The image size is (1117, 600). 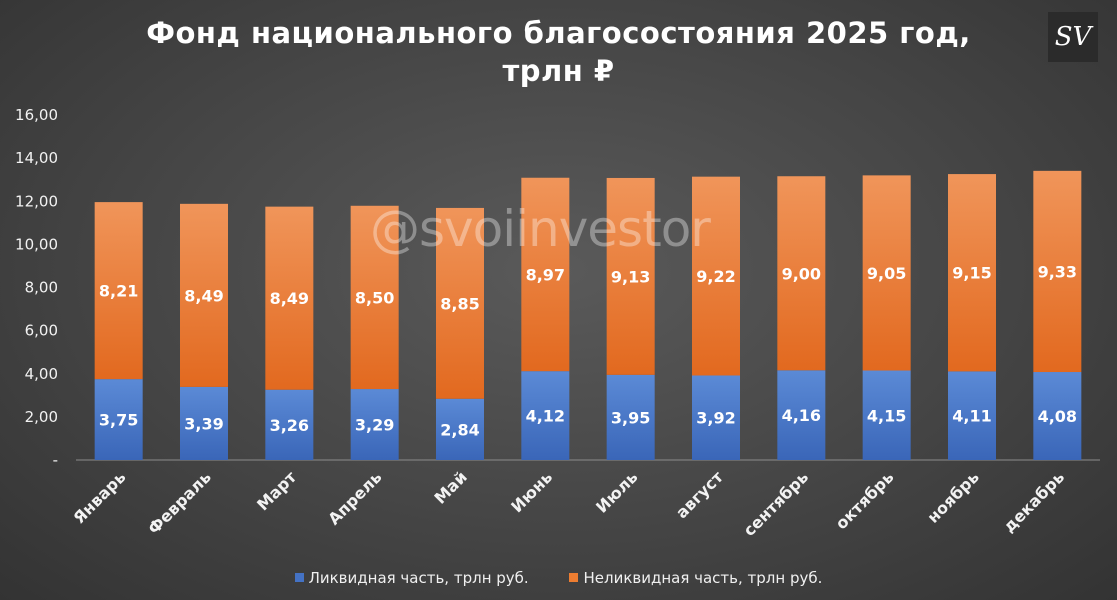 I want to click on data-label-illiquid: 8,21, so click(x=118, y=291).